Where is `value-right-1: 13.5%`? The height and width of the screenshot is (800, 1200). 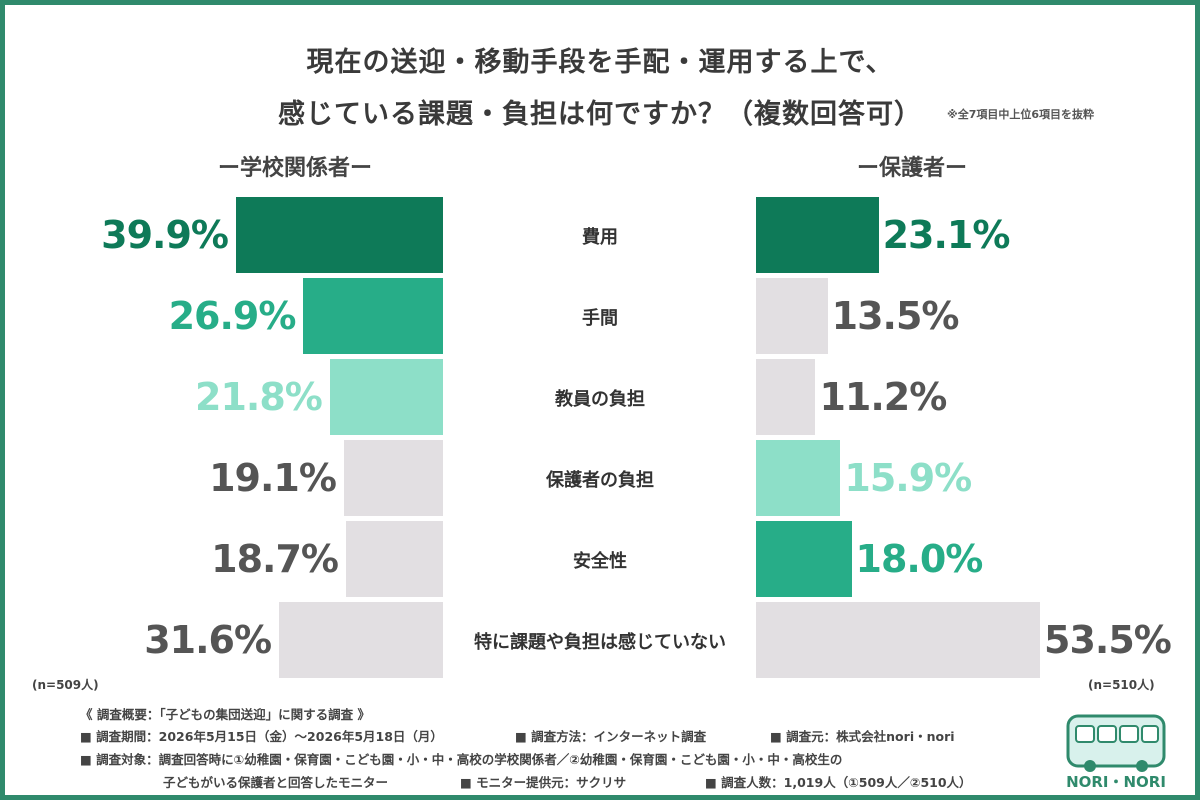
value-right-1: 13.5% is located at coordinates (895, 316).